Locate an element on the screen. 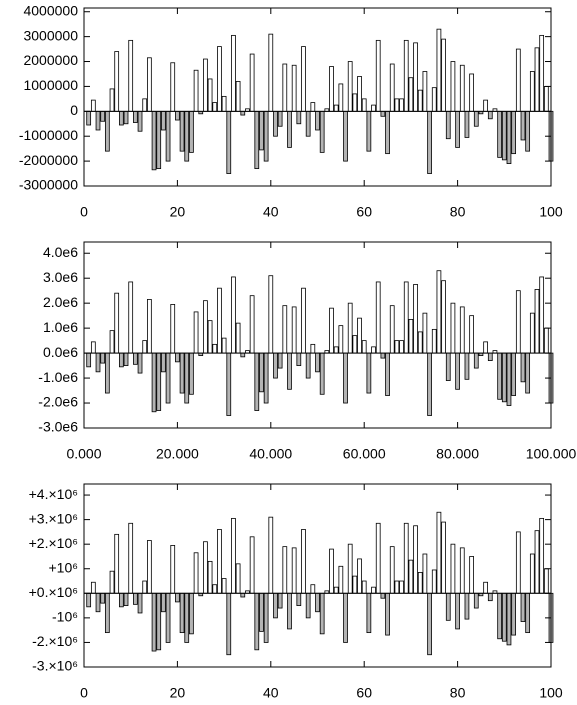 The height and width of the screenshot is (705, 577). x-tick-label: 20 is located at coordinates (178, 692).